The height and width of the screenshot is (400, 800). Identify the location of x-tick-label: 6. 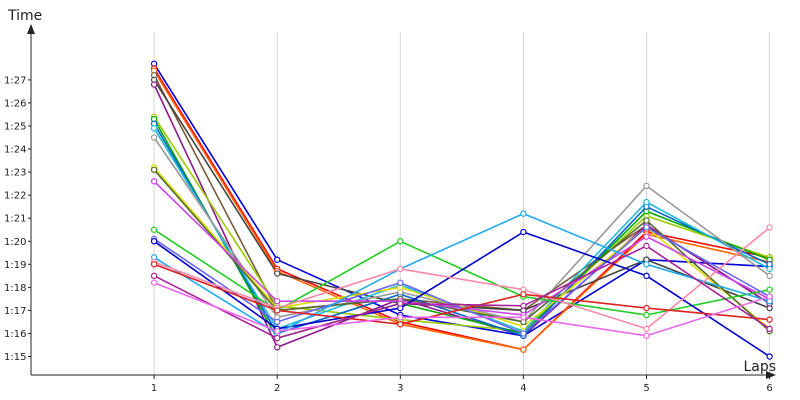
(769, 388).